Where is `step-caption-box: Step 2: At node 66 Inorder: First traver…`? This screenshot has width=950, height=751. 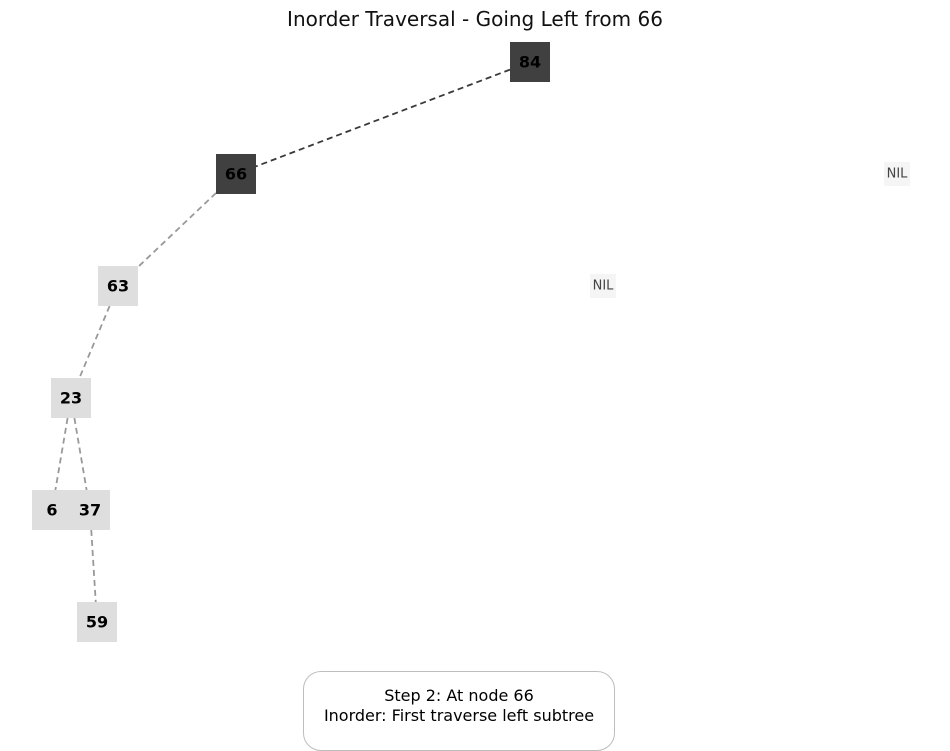
step-caption-box: Step 2: At node 66 Inorder: First traver… is located at coordinates (459, 711).